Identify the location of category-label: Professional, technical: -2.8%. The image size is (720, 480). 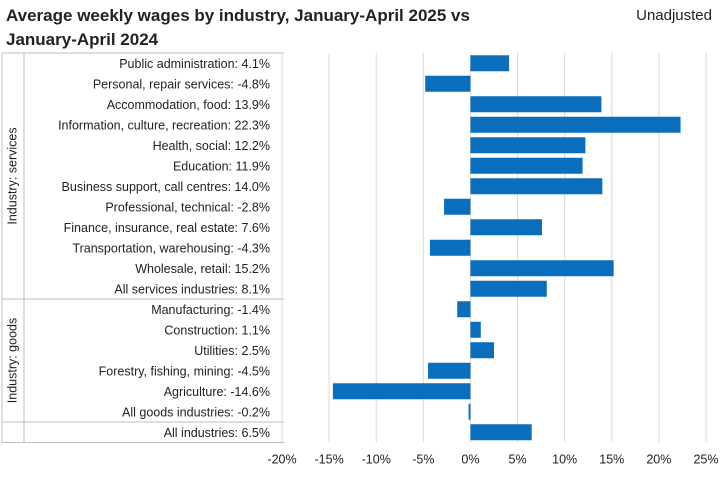
(187, 207).